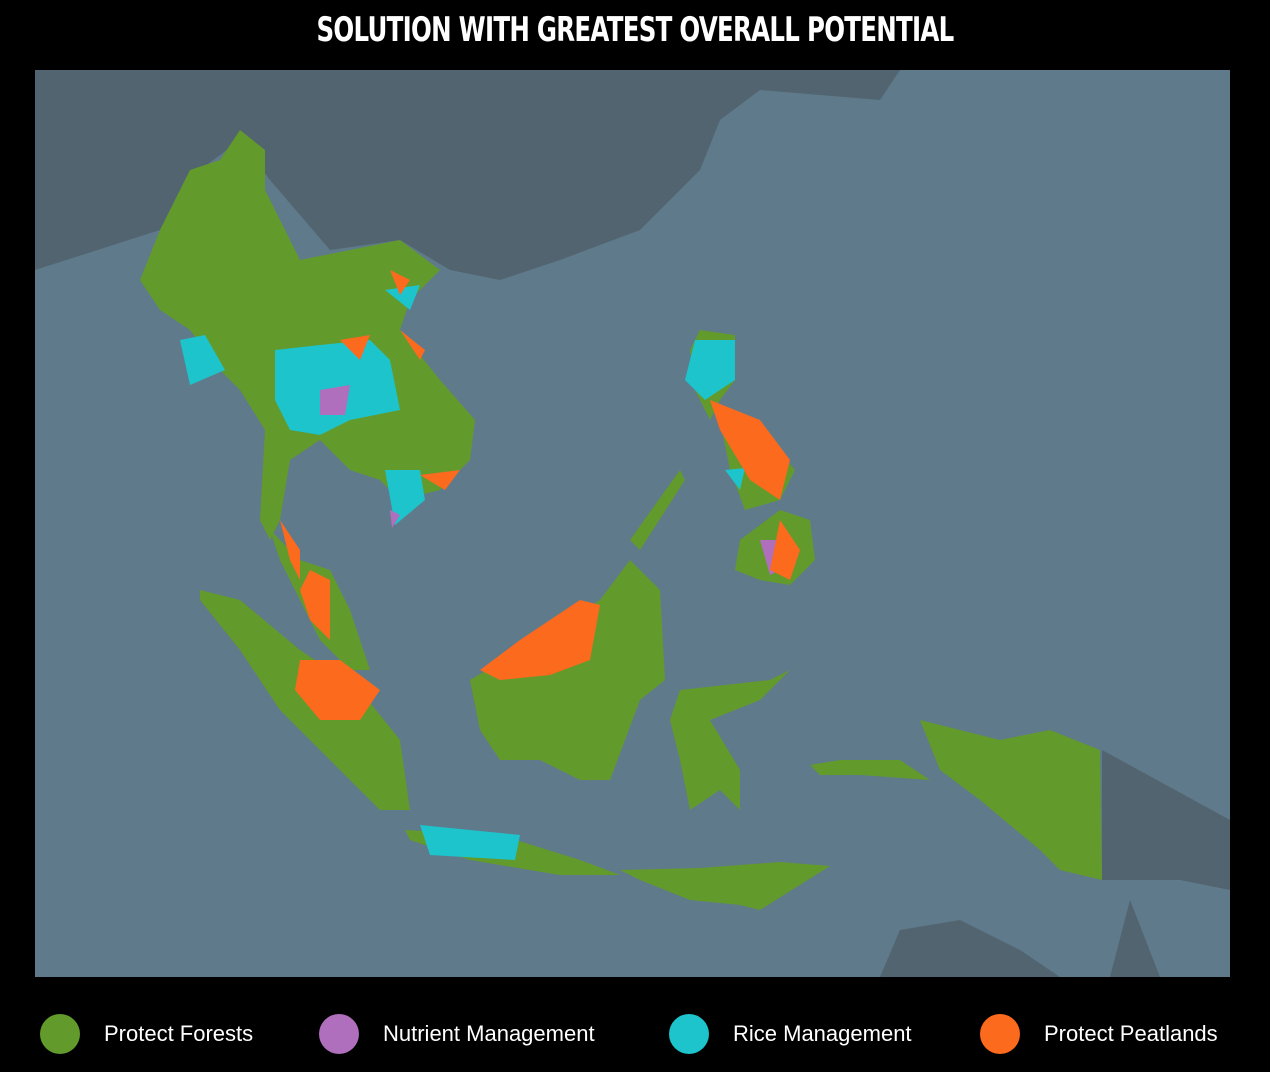  What do you see at coordinates (725, 886) in the screenshot?
I see `lesser-sunda` at bounding box center [725, 886].